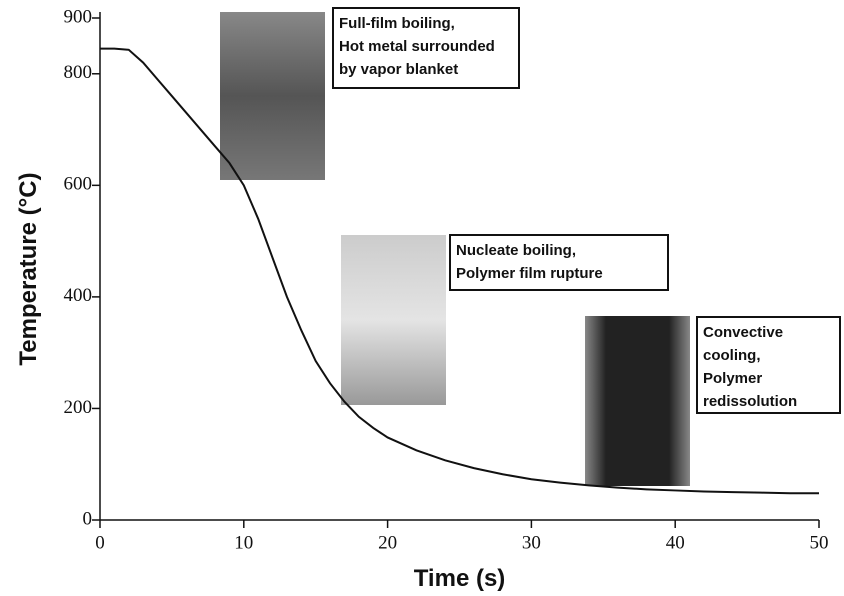  I want to click on x-tick-label: 30, so click(531, 542).